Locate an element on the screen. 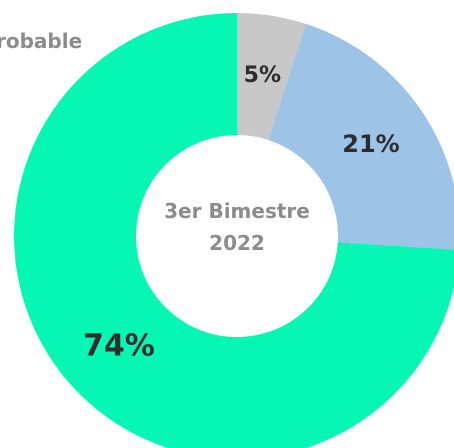 This screenshot has height=448, width=454. slice-label-2: 21% is located at coordinates (370, 144).